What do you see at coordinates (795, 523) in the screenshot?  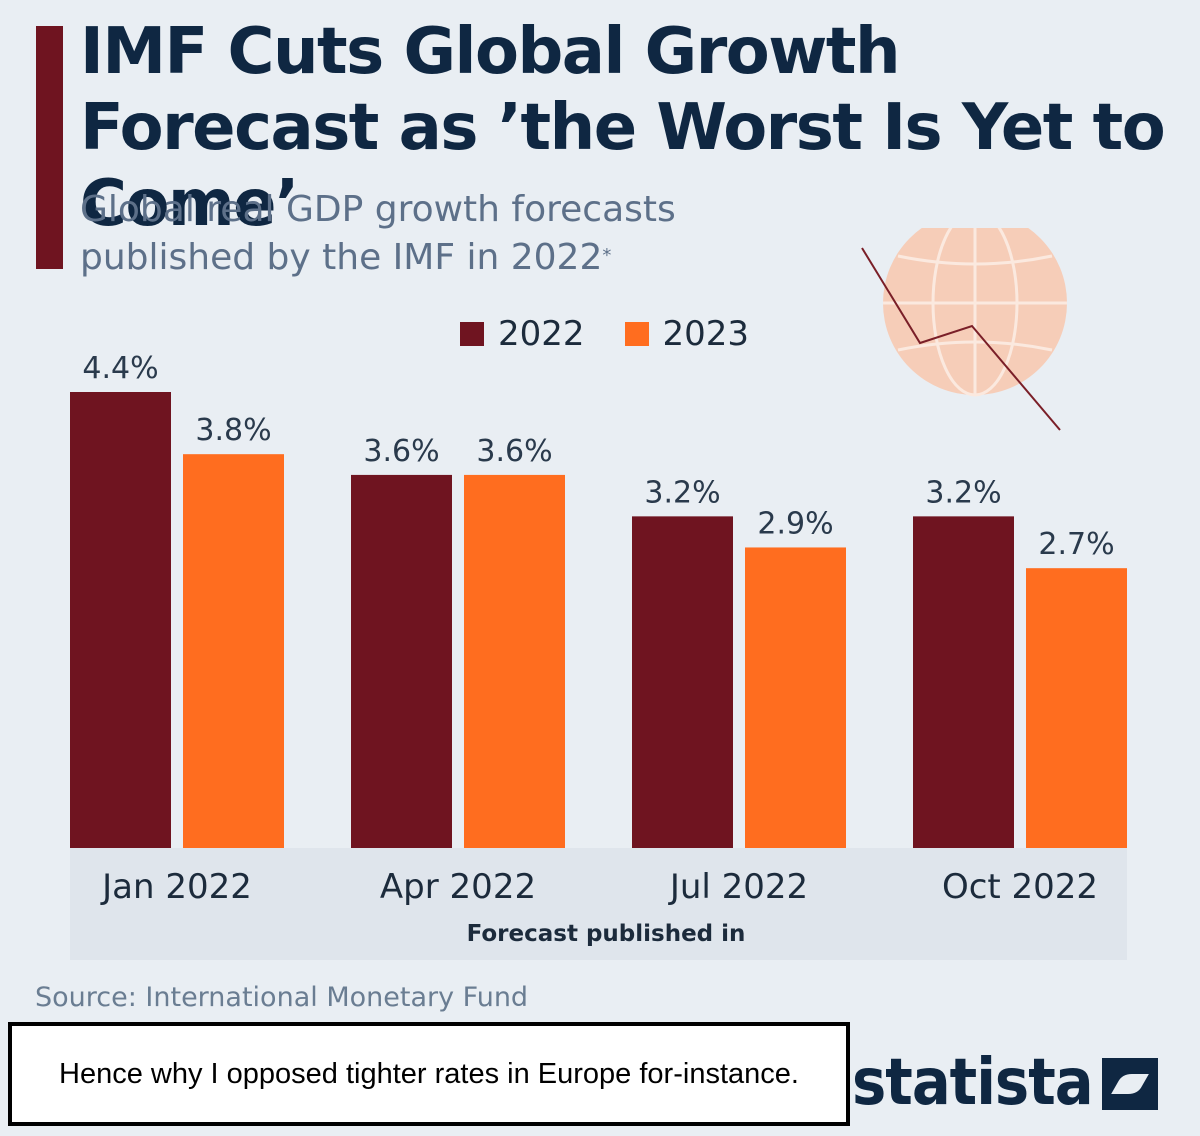 I see `data-label-2023-2: 2.9%` at bounding box center [795, 523].